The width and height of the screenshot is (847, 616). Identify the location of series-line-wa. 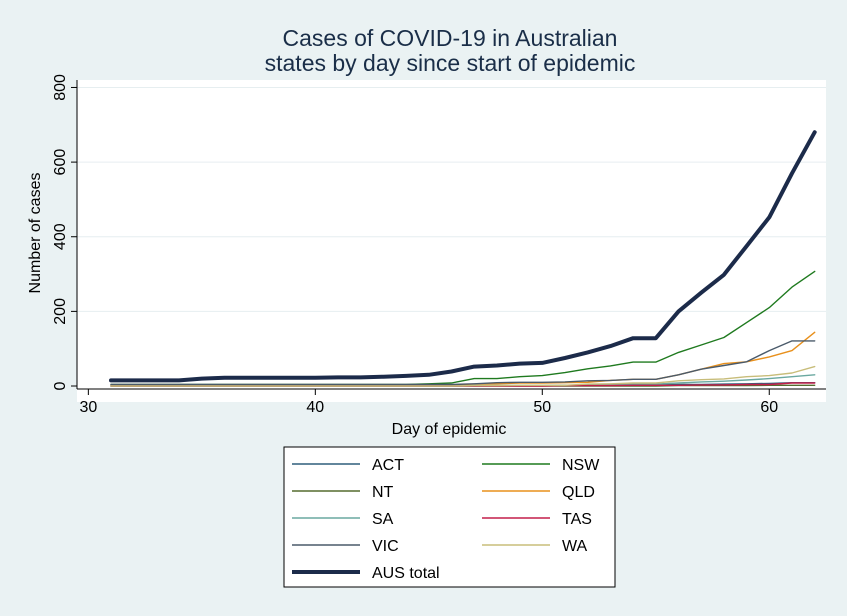
(463, 376).